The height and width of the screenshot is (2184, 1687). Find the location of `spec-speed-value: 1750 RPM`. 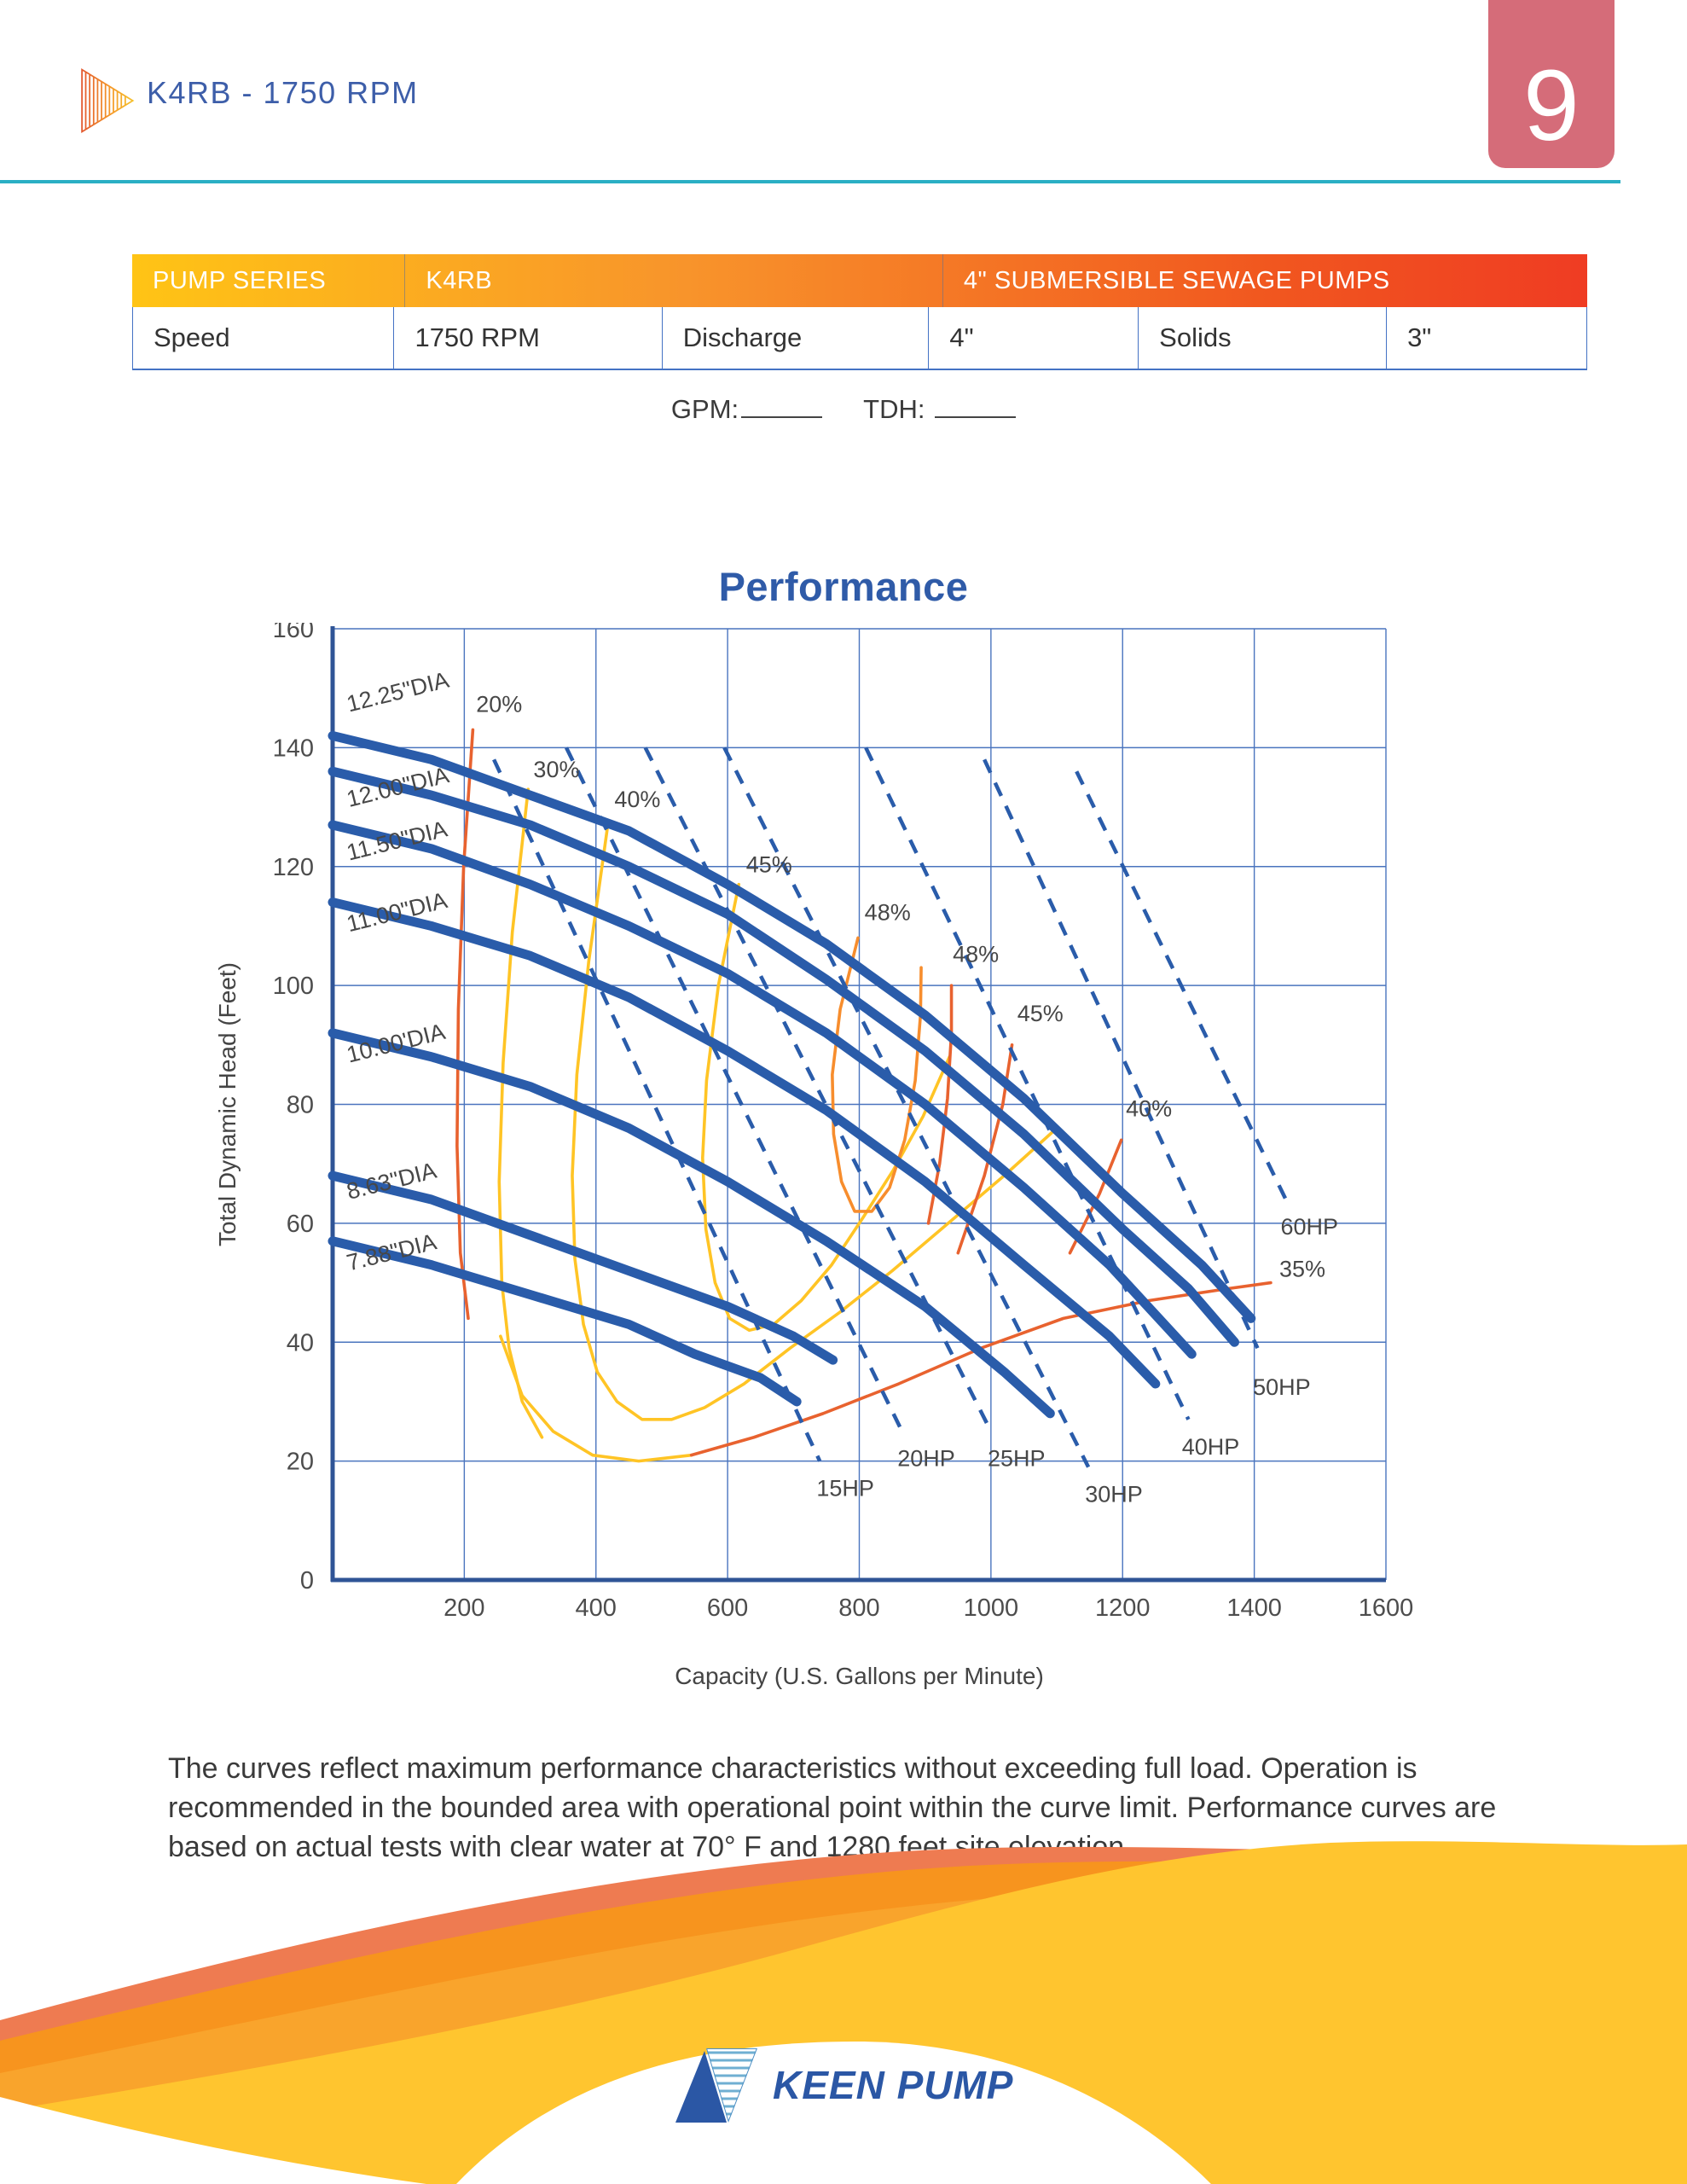

spec-speed-value: 1750 RPM is located at coordinates (527, 338).